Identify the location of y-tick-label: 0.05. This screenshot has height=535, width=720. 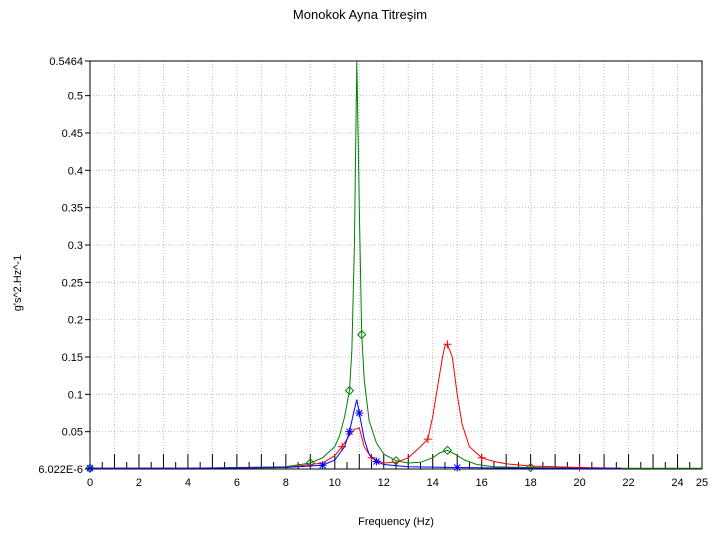
(72, 433).